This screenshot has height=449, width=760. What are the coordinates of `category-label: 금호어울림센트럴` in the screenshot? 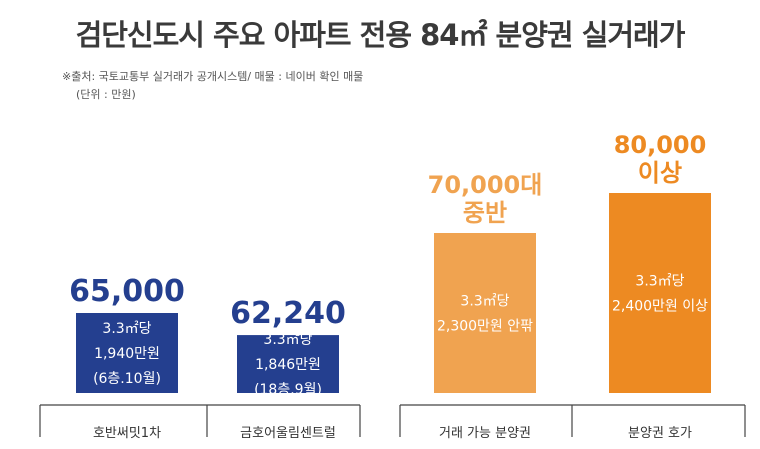 It's located at (288, 433).